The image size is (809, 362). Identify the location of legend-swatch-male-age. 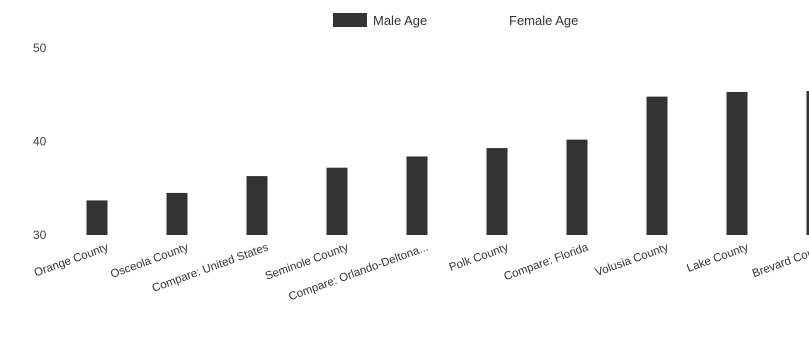
(350, 20).